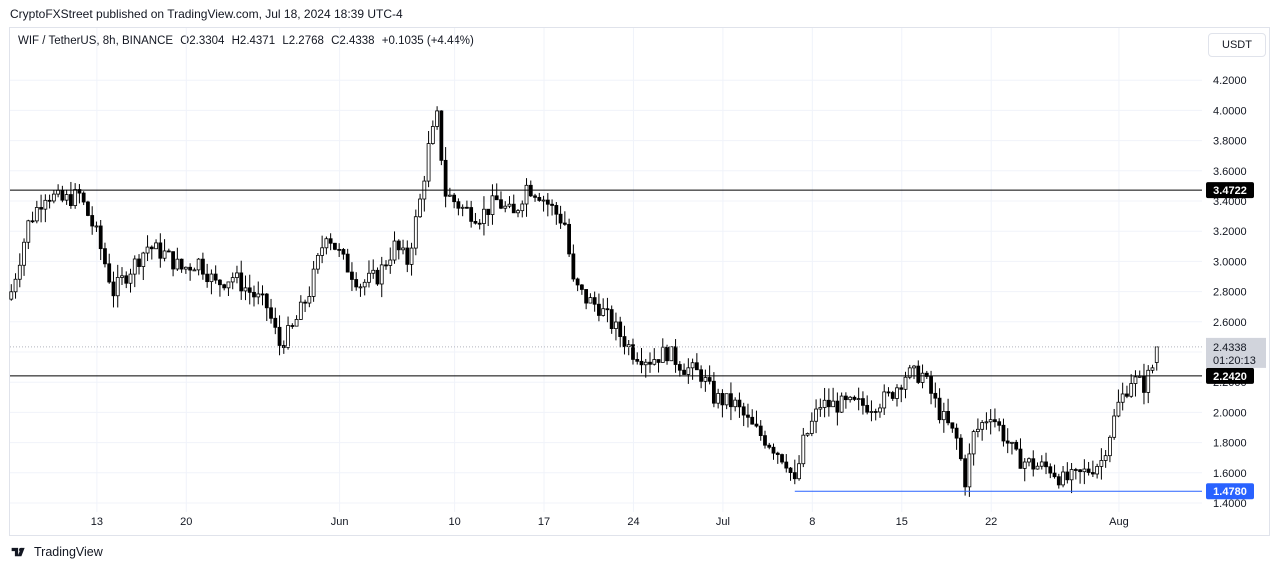 The width and height of the screenshot is (1281, 571). Describe the element at coordinates (97, 522) in the screenshot. I see `x-tick-label: 13` at that location.